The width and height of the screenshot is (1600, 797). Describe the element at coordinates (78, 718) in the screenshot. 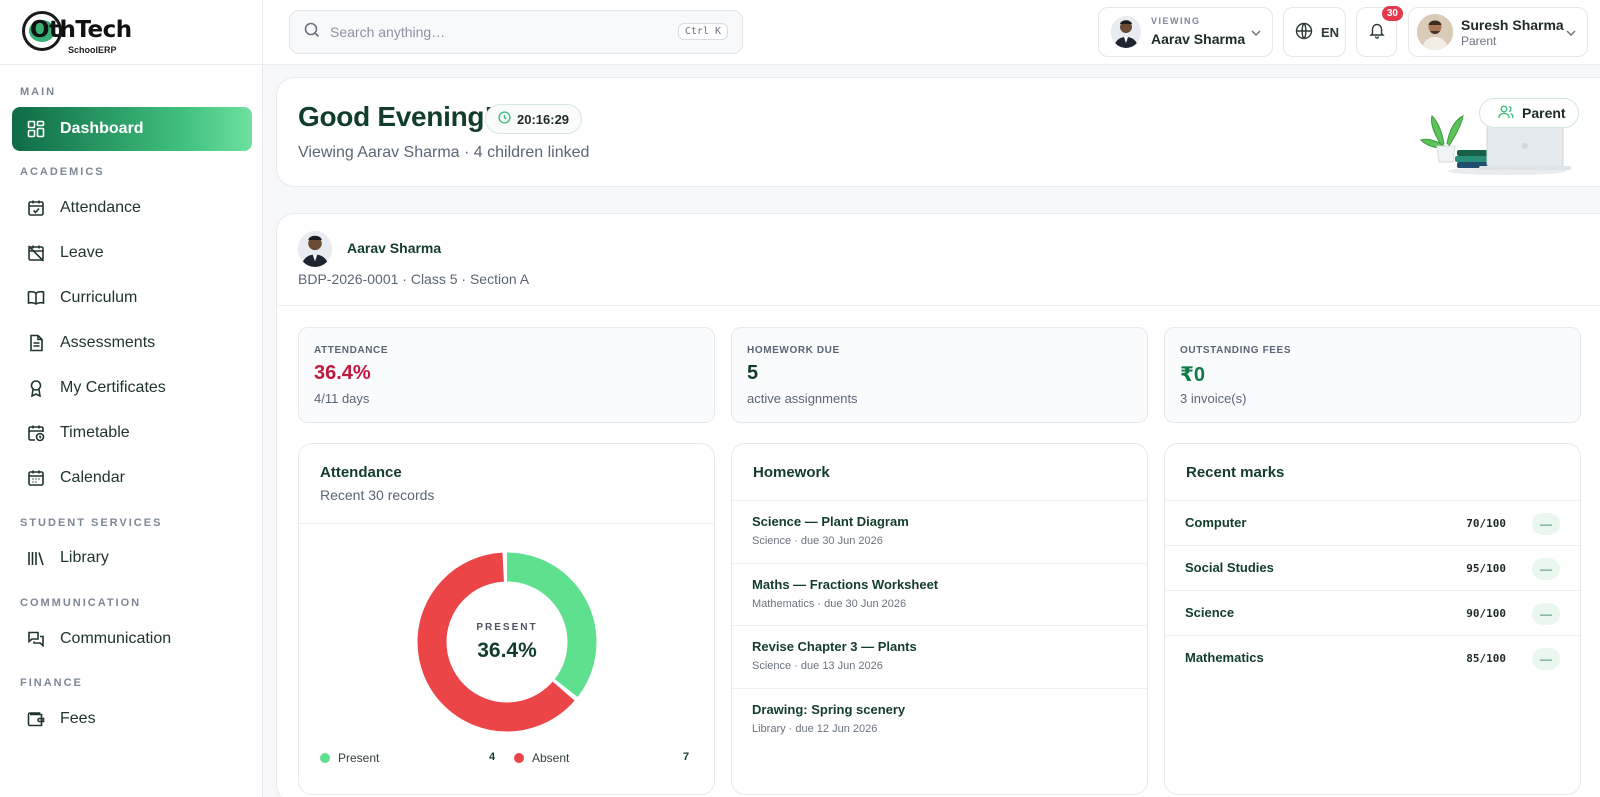

I see `sidebar-item-label: Fees` at that location.